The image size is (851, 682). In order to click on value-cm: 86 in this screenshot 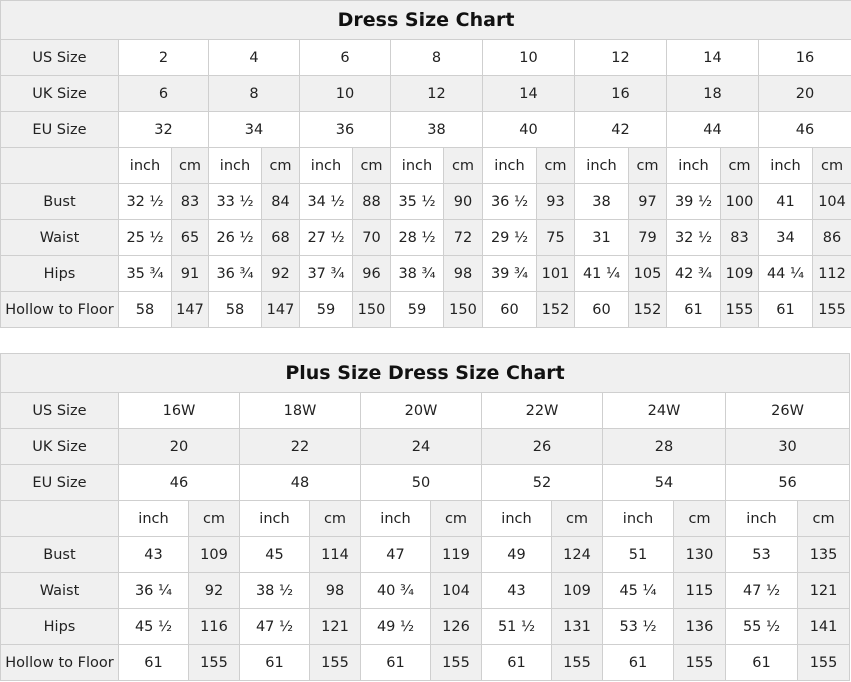, I will do `click(831, 237)`.